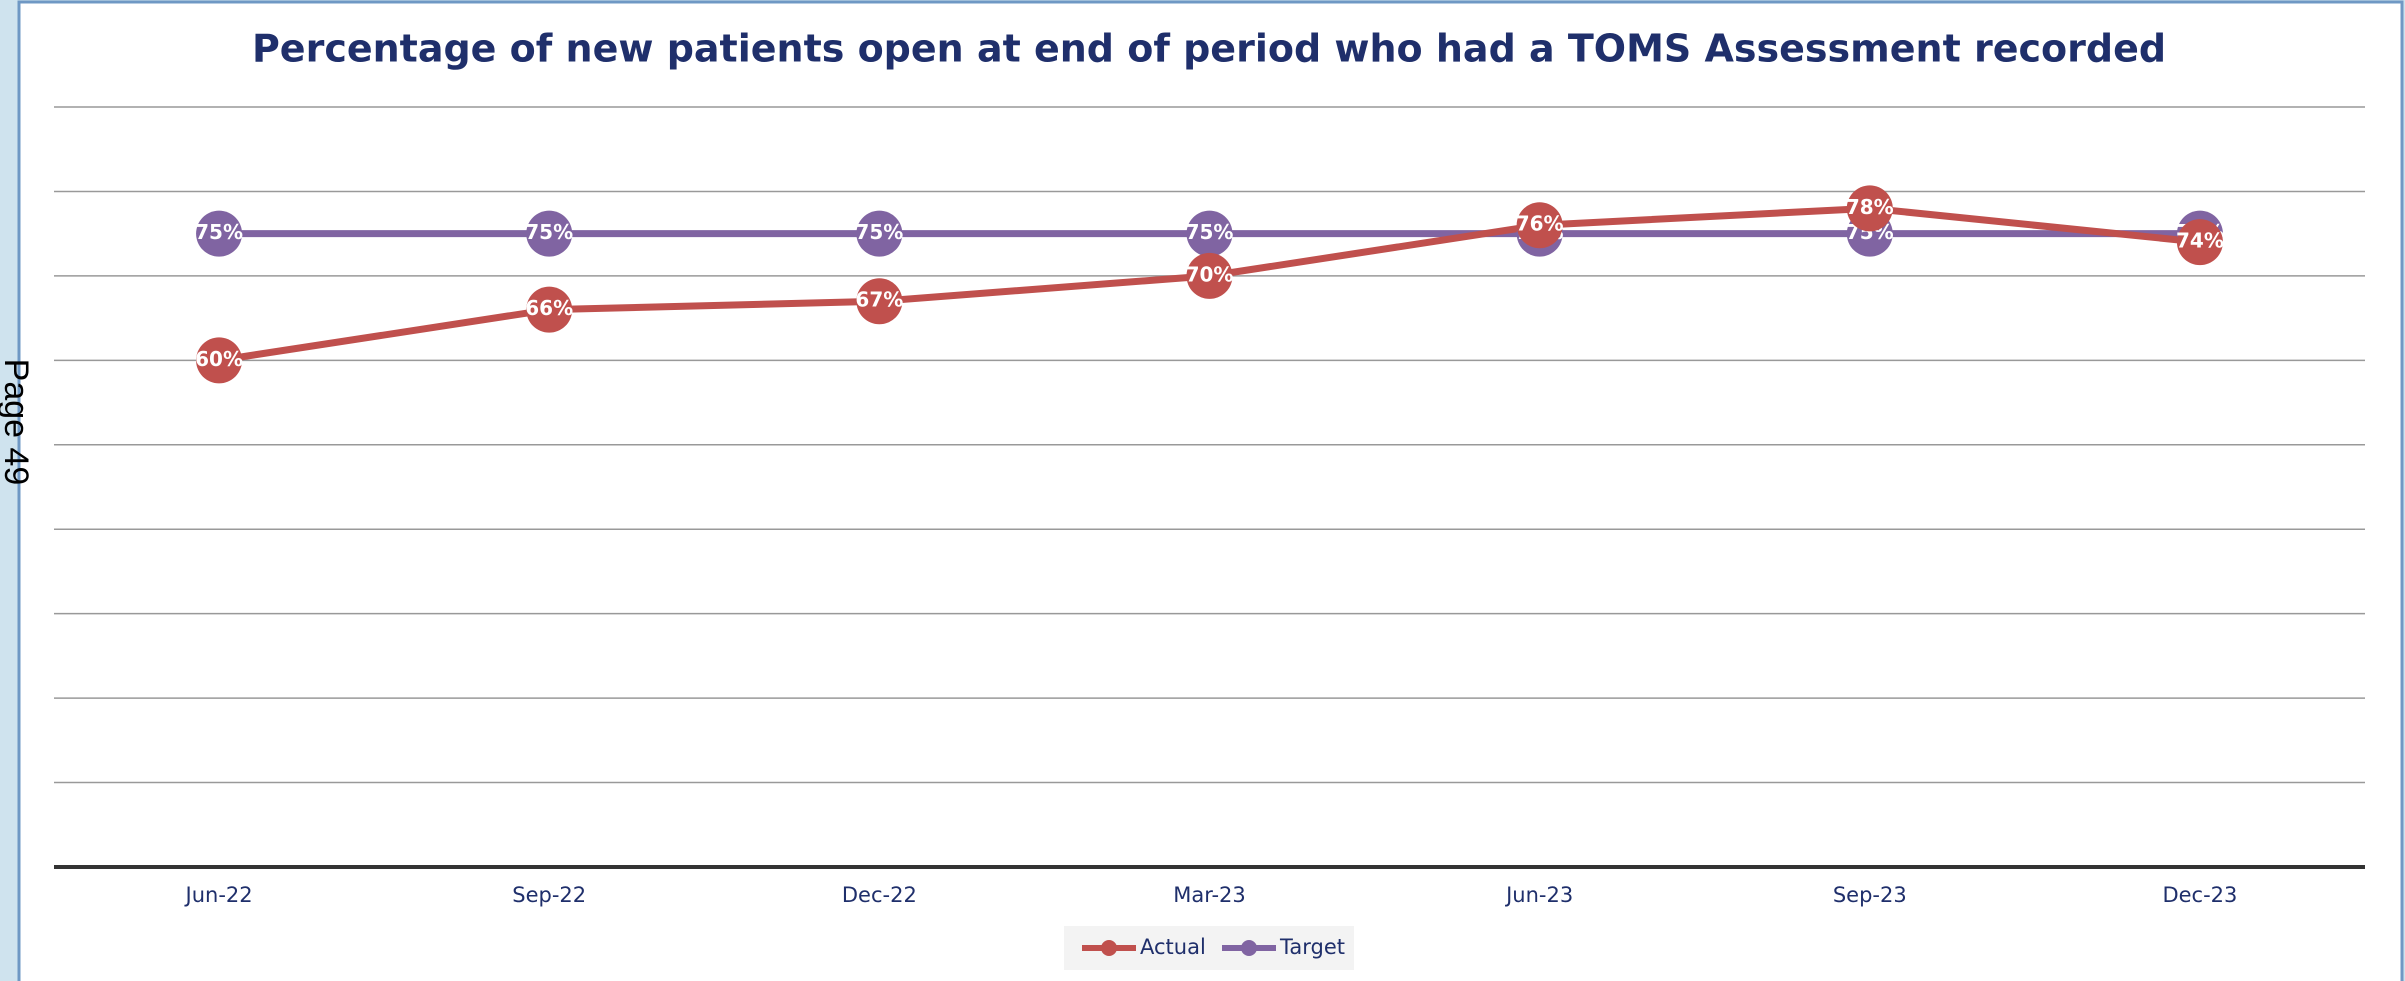 This screenshot has height=981, width=2405. I want to click on x-tick-label: Dec-23, so click(2199, 895).